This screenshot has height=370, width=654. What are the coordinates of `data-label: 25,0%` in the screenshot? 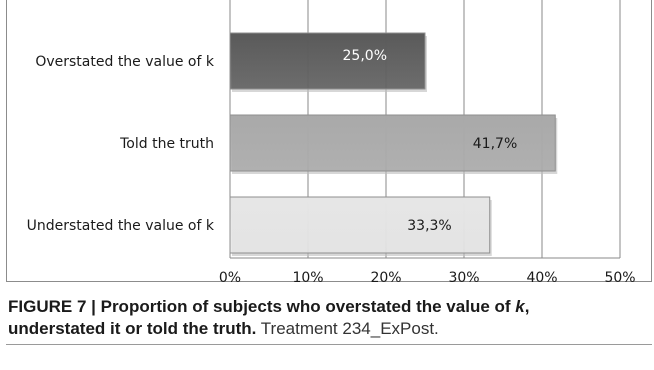 It's located at (365, 56).